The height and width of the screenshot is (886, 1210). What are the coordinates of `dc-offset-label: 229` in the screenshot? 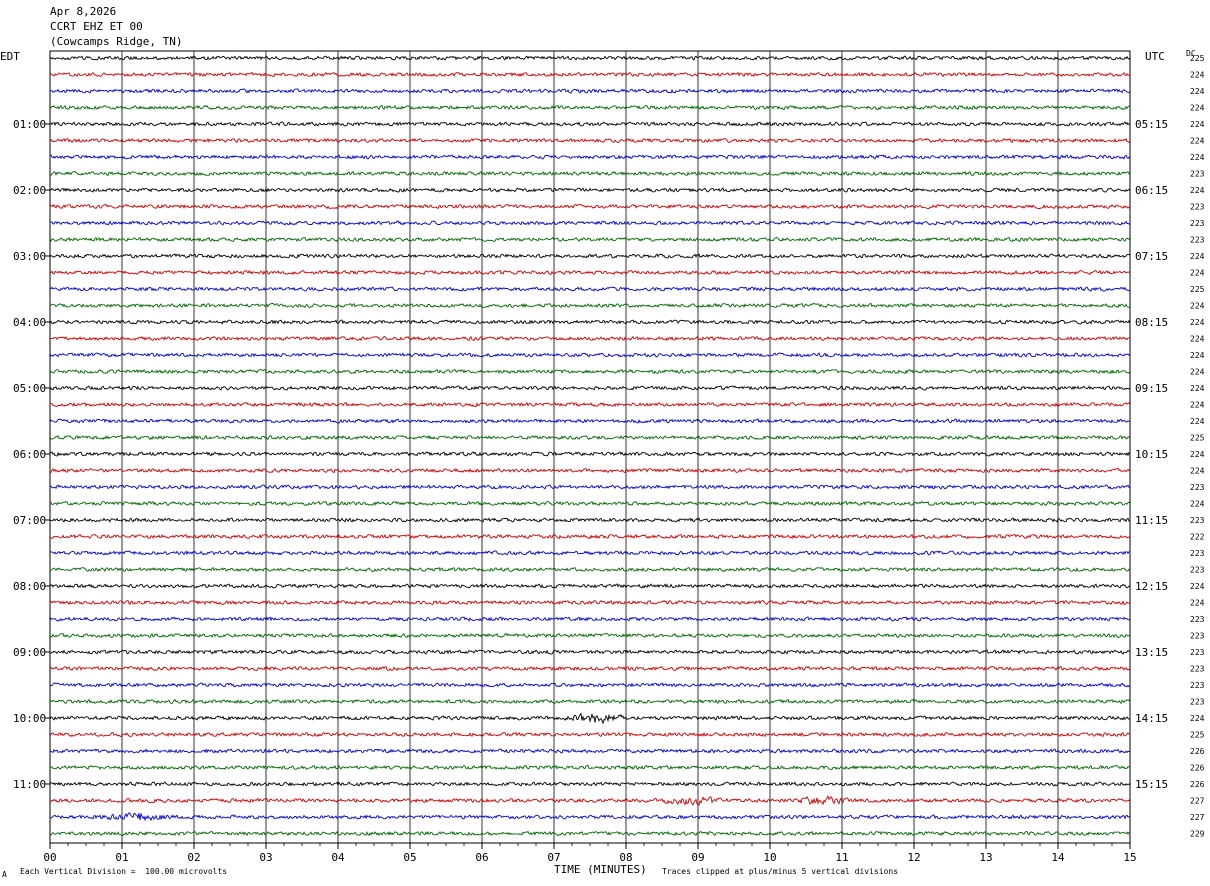 It's located at (1197, 834).